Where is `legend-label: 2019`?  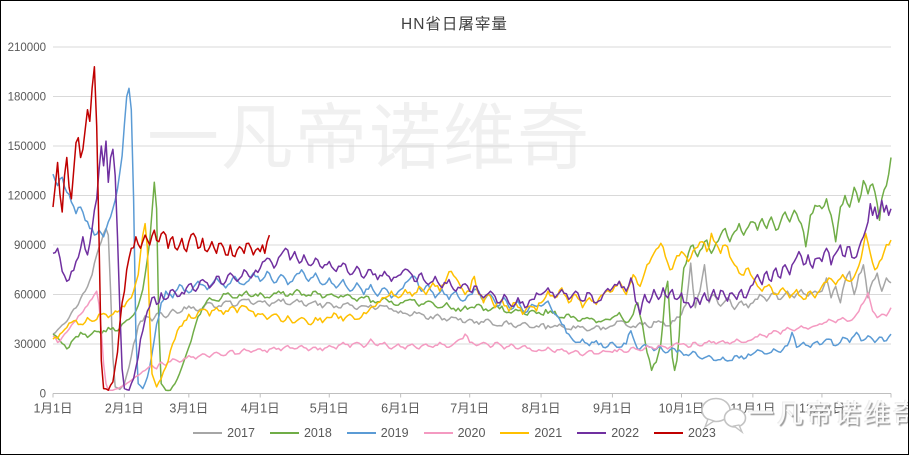 legend-label: 2019 is located at coordinates (394, 433).